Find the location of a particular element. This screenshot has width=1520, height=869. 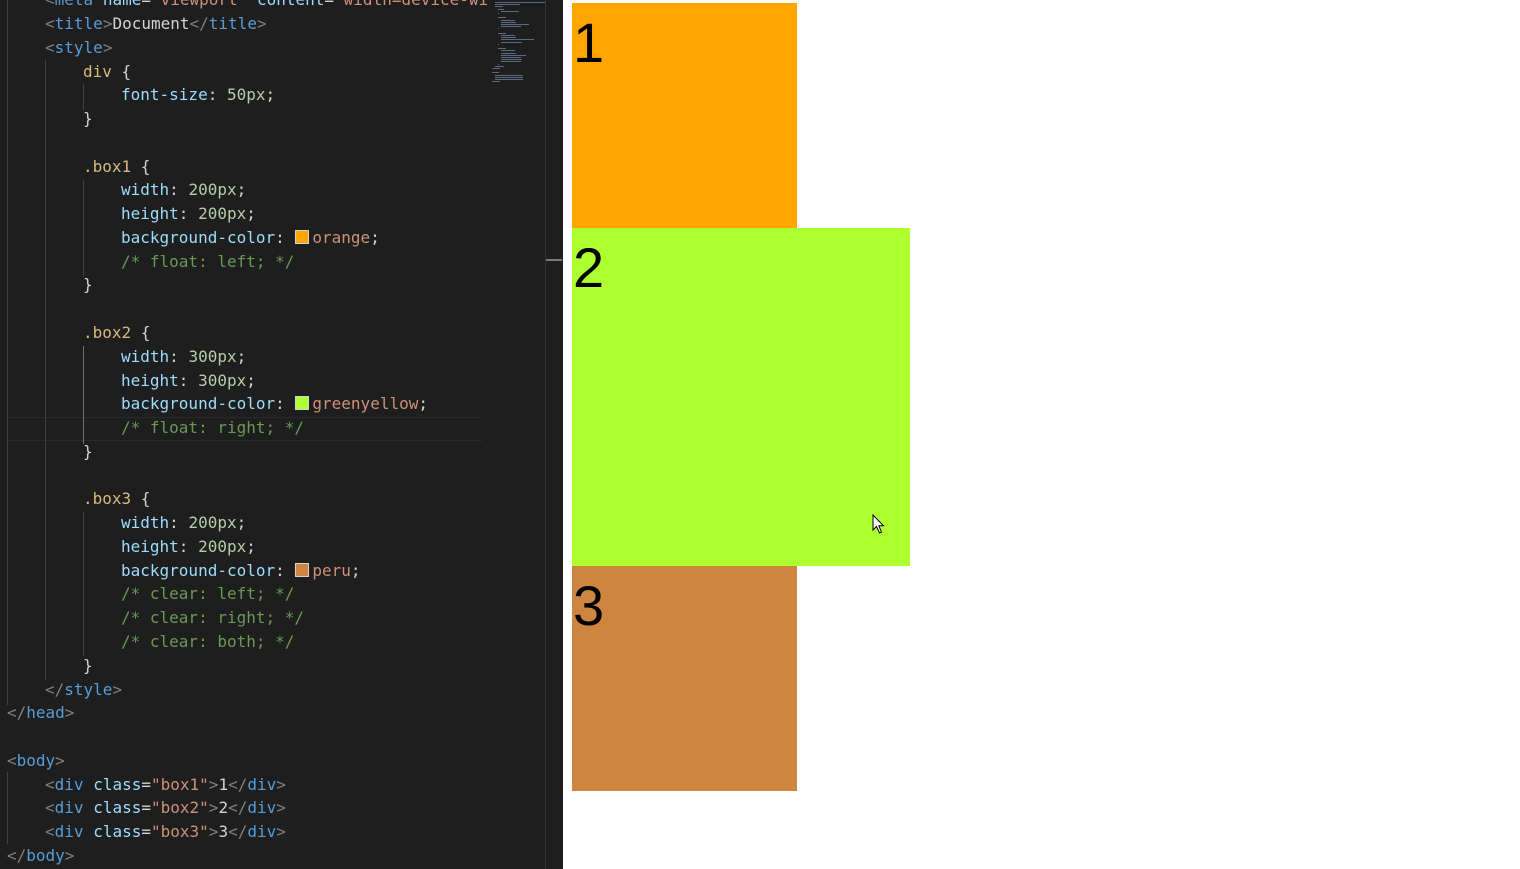

code-token: "box1" is located at coordinates (180, 784).